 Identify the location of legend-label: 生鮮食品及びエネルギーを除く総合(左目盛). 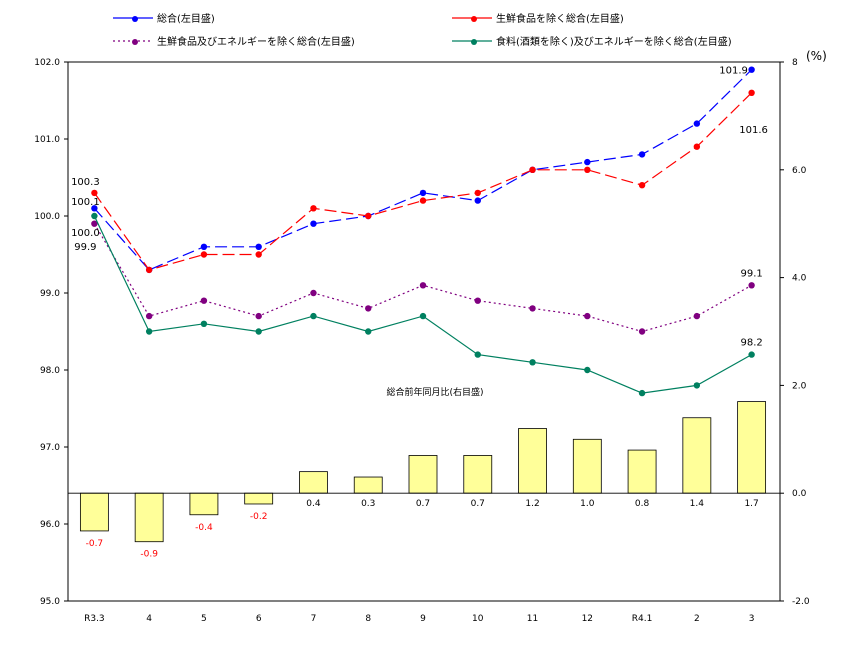
(256, 41).